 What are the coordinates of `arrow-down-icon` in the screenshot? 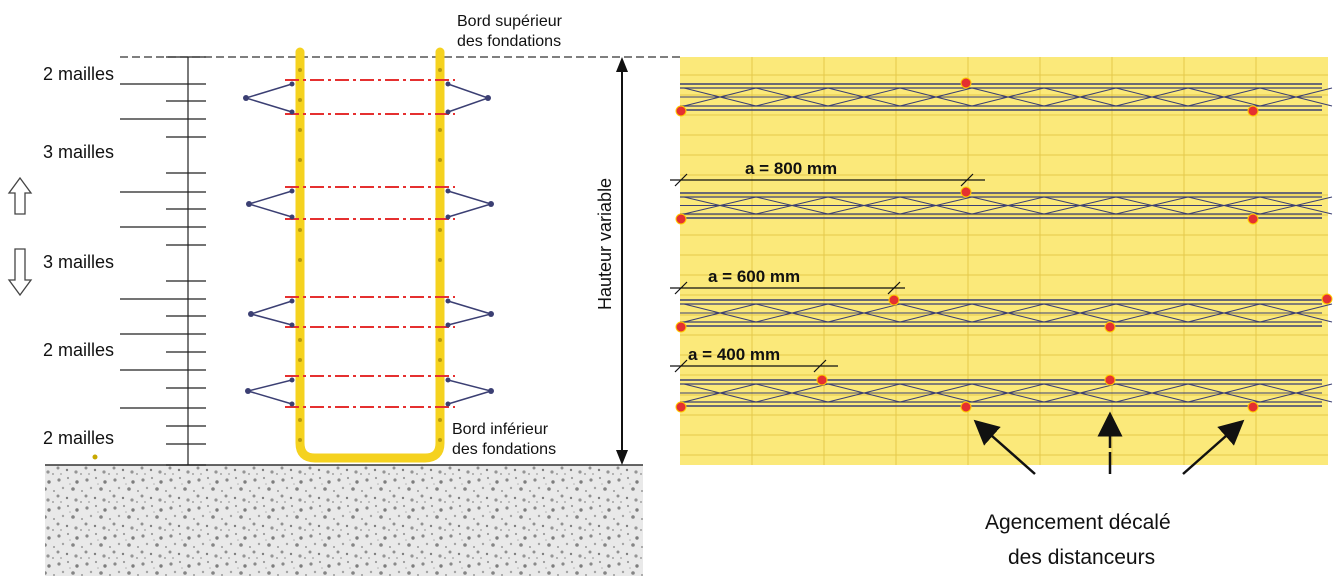 It's located at (20, 272).